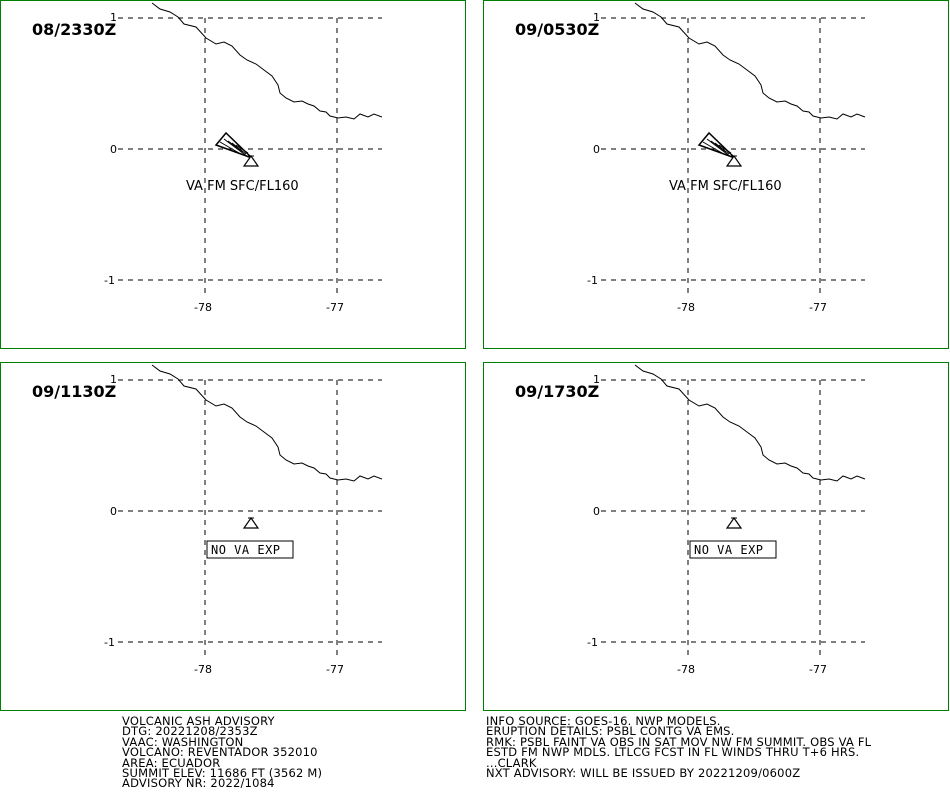 This screenshot has width=950, height=812. What do you see at coordinates (557, 391) in the screenshot?
I see `panel-time: 09/1730Z` at bounding box center [557, 391].